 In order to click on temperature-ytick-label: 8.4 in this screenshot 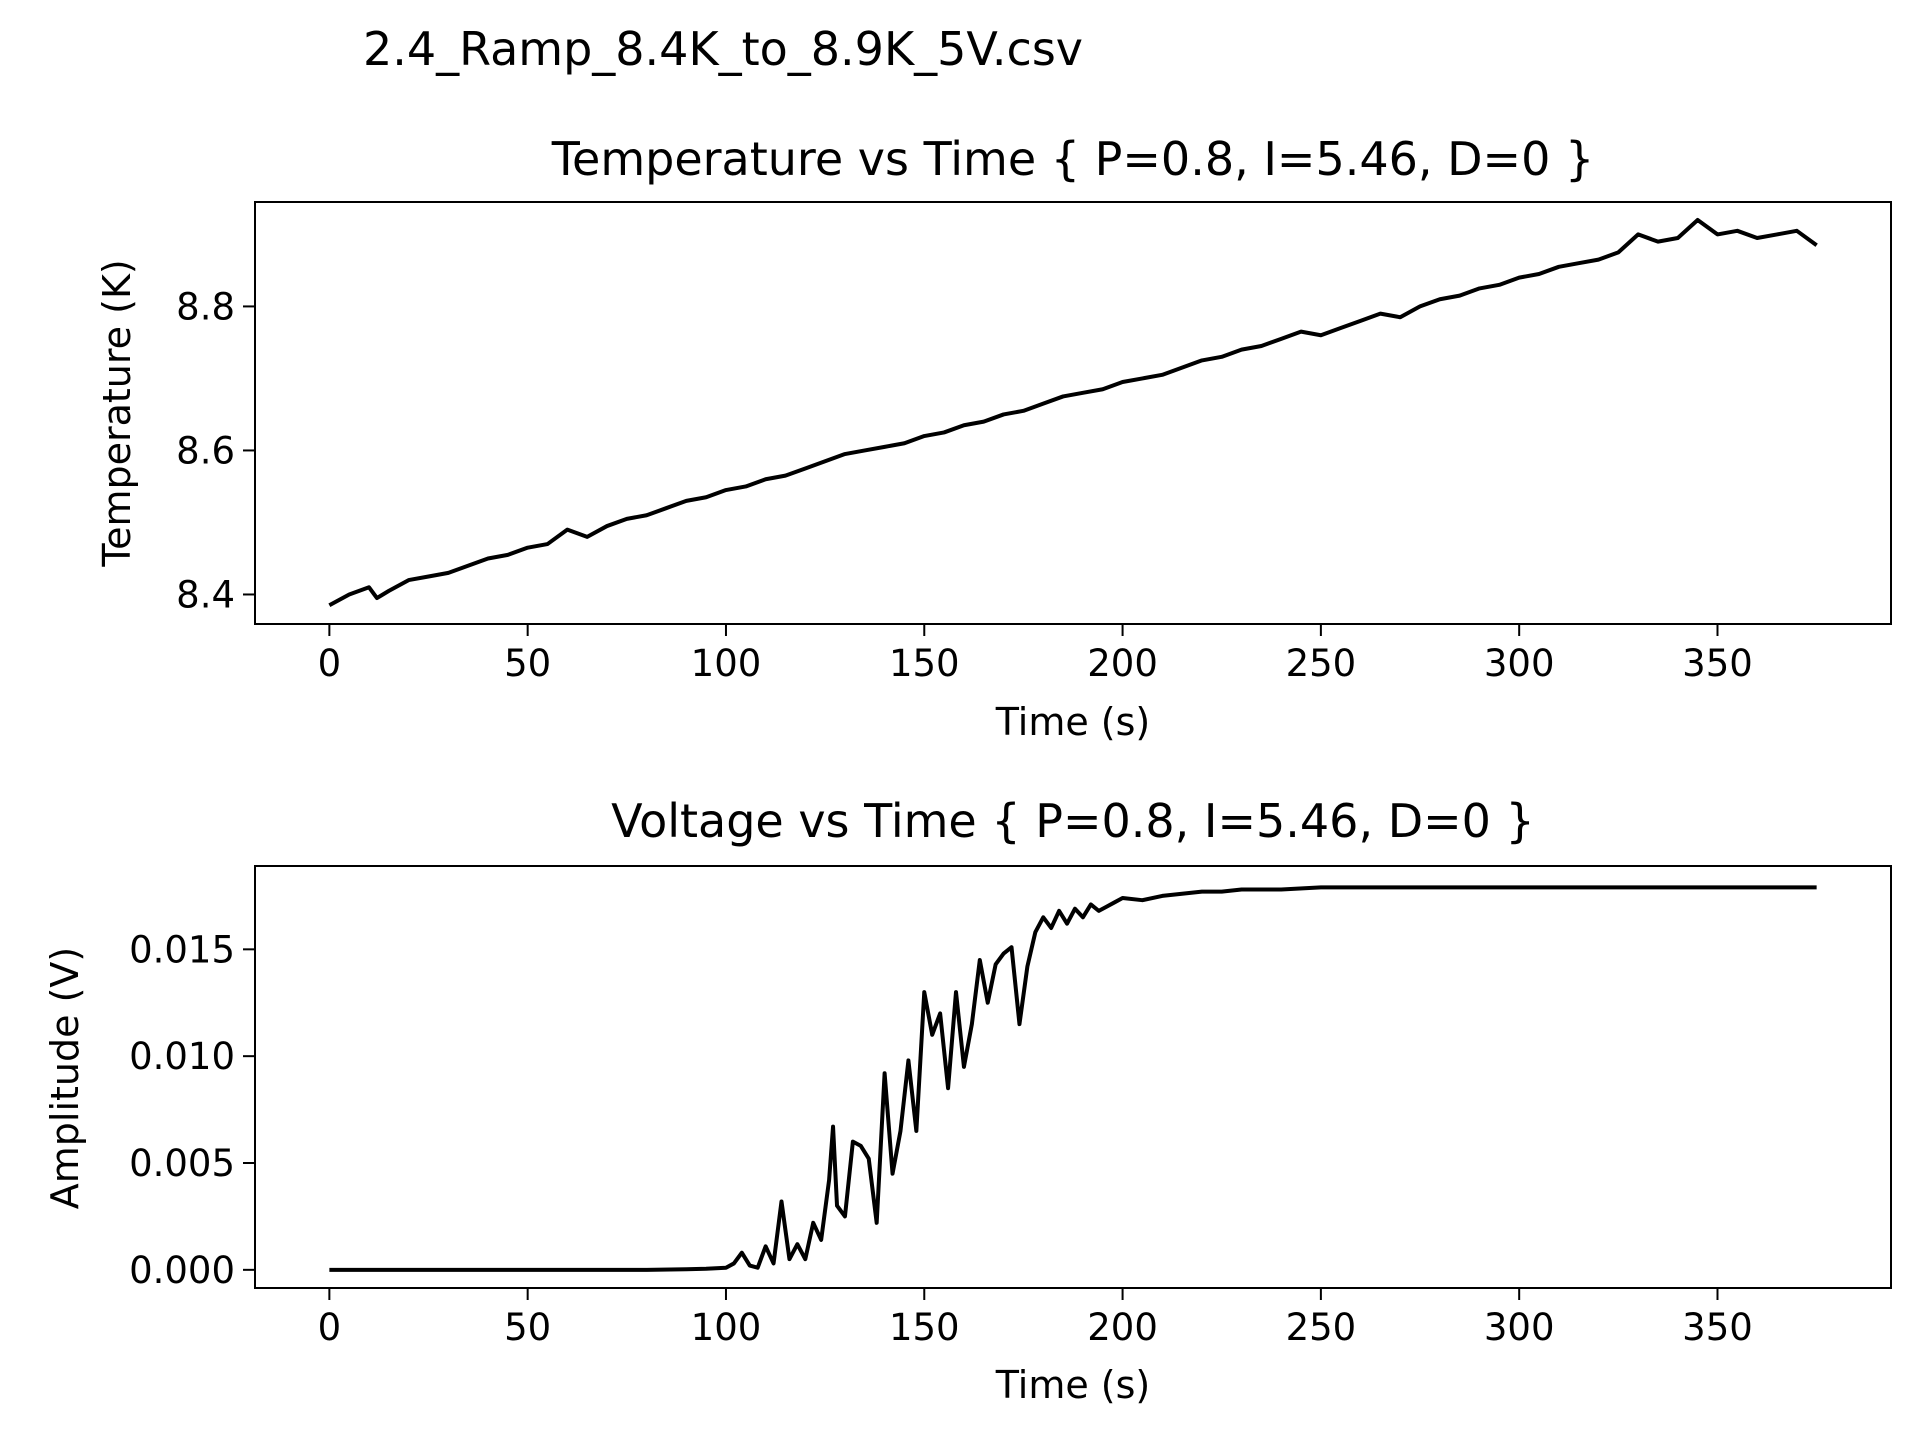, I will do `click(205, 594)`.